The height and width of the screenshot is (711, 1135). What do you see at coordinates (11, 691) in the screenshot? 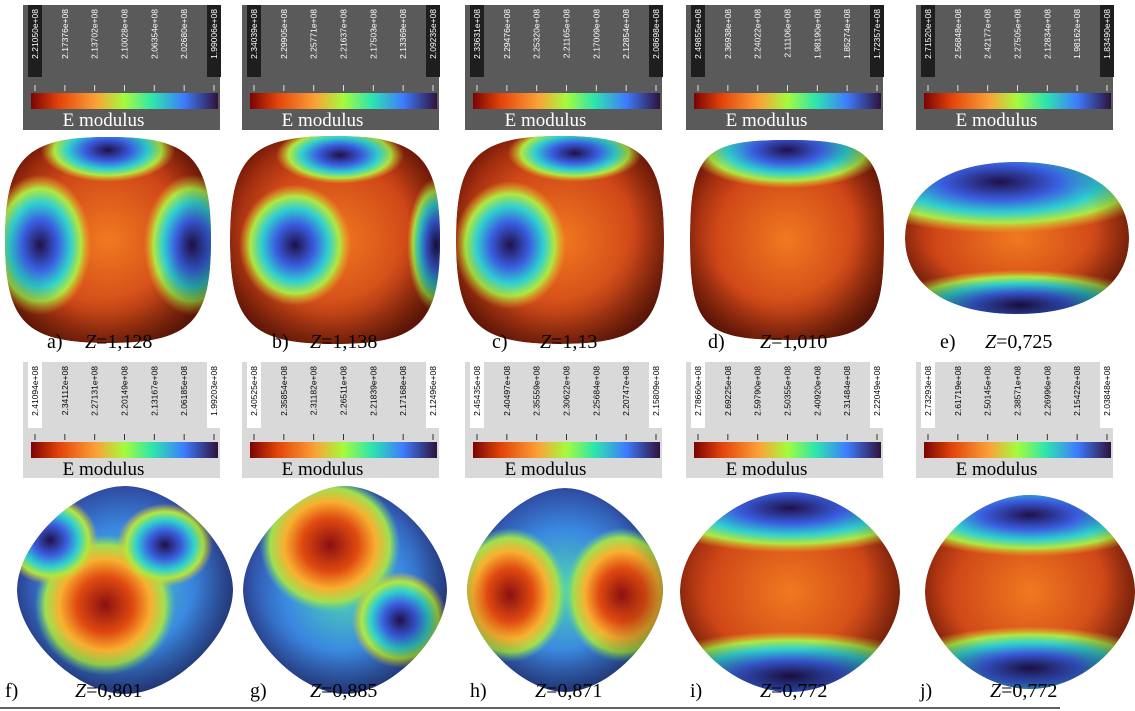
I see `panel-letter: f)` at bounding box center [11, 691].